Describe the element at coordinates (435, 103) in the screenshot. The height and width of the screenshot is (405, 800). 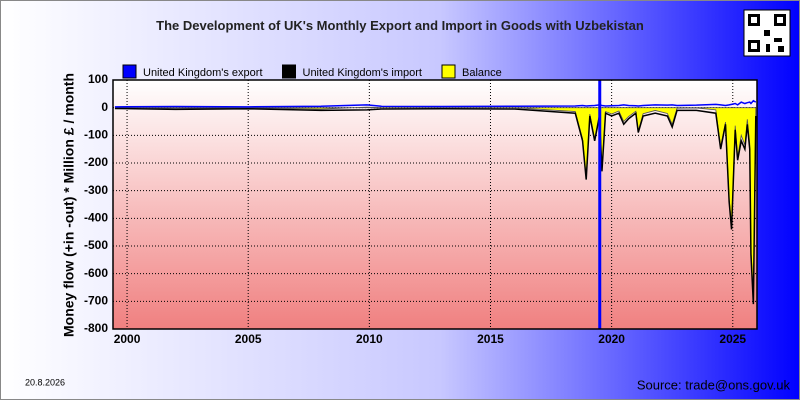
I see `line` at that location.